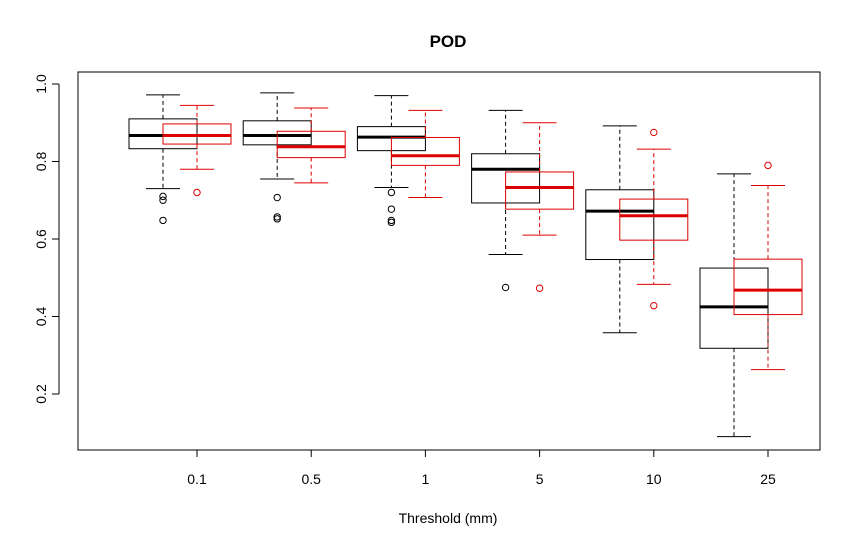 The width and height of the screenshot is (860, 547). What do you see at coordinates (540, 479) in the screenshot?
I see `x-tick-label: 5` at bounding box center [540, 479].